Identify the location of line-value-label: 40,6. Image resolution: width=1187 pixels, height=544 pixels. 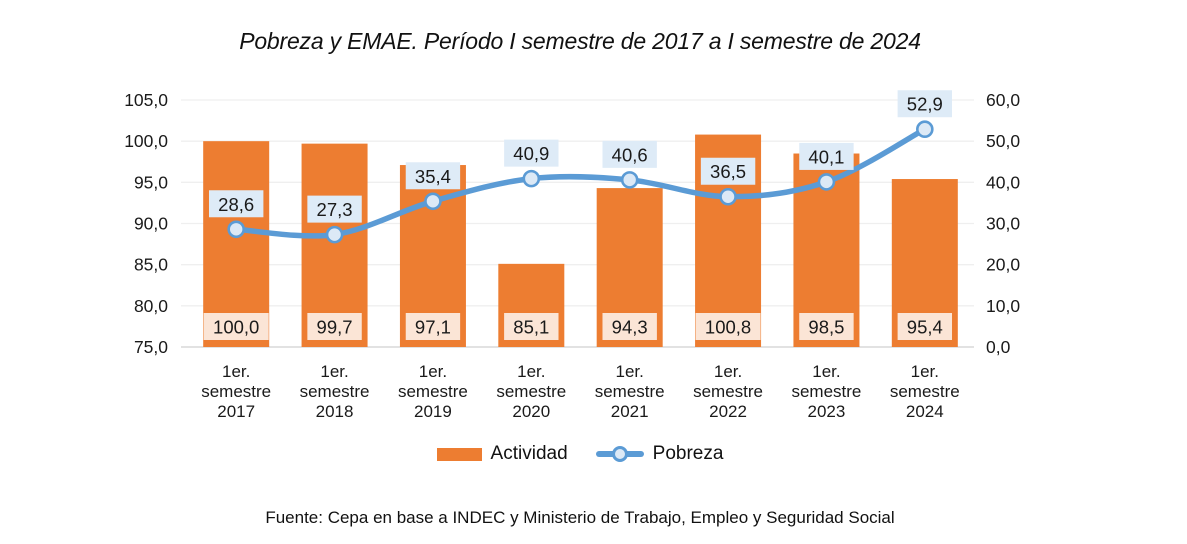
(630, 154).